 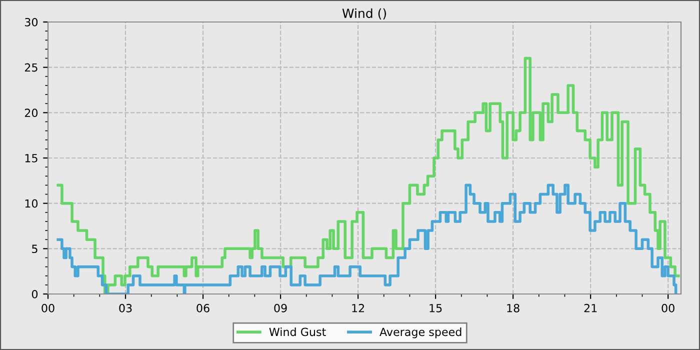 What do you see at coordinates (35, 249) in the screenshot?
I see `y-tick-label: 5` at bounding box center [35, 249].